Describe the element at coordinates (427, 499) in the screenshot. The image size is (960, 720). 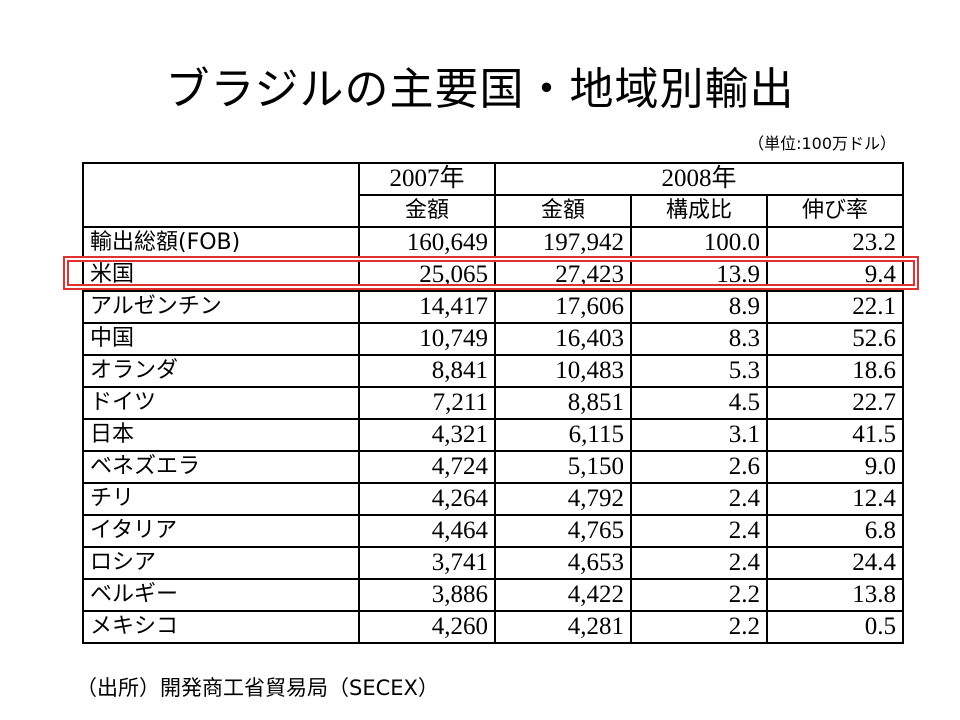
I see `value-2007: 4,264` at that location.